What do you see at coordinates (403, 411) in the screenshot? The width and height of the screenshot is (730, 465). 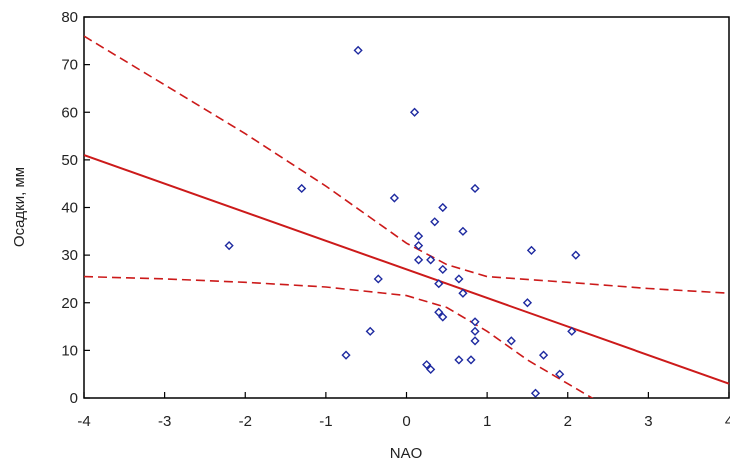 I see `x-axis: -4 -3 -2 -1 0 1 2 3 4` at bounding box center [403, 411].